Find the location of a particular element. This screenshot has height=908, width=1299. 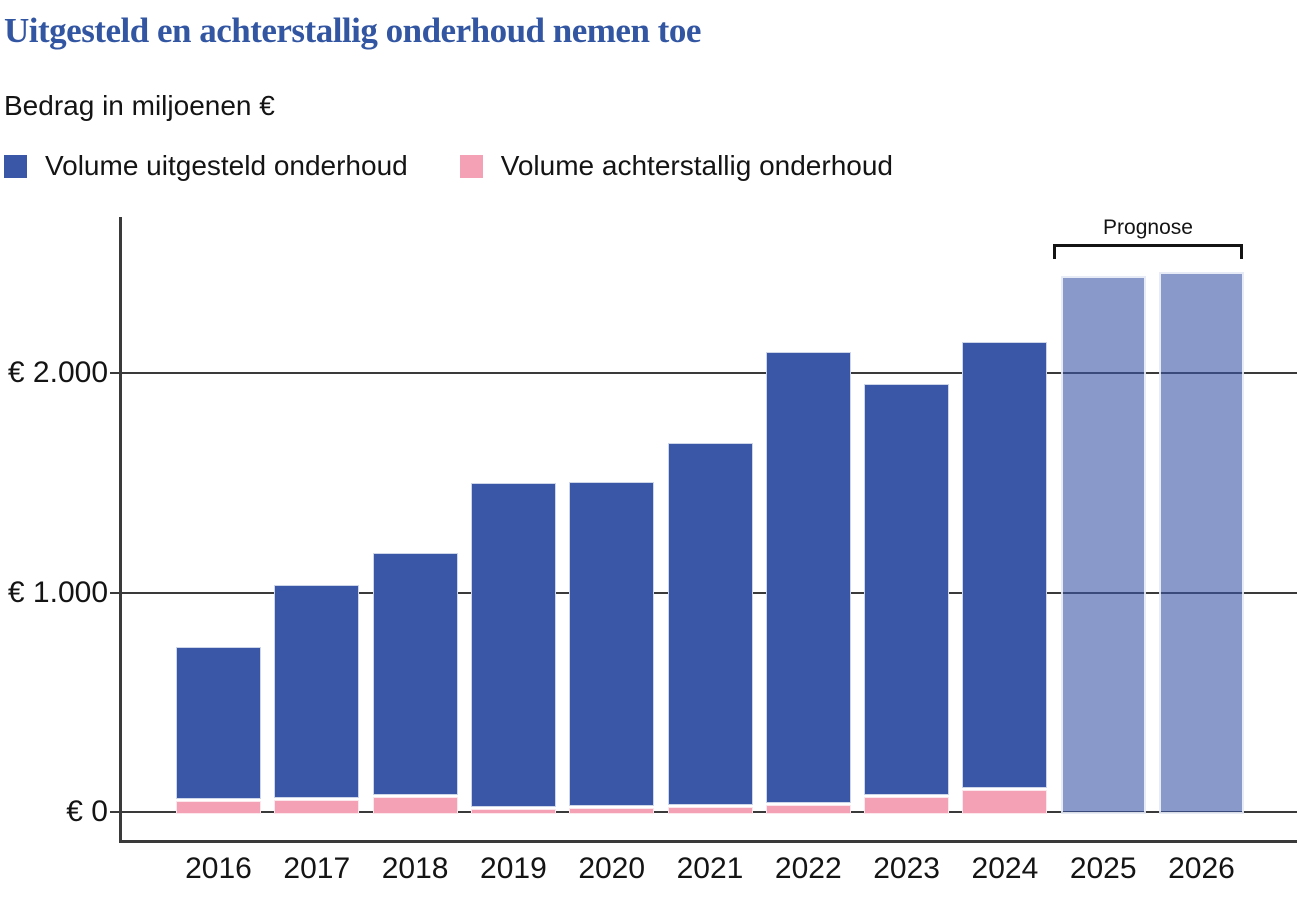

x-tick-label-2024: 2024 is located at coordinates (1005, 868).